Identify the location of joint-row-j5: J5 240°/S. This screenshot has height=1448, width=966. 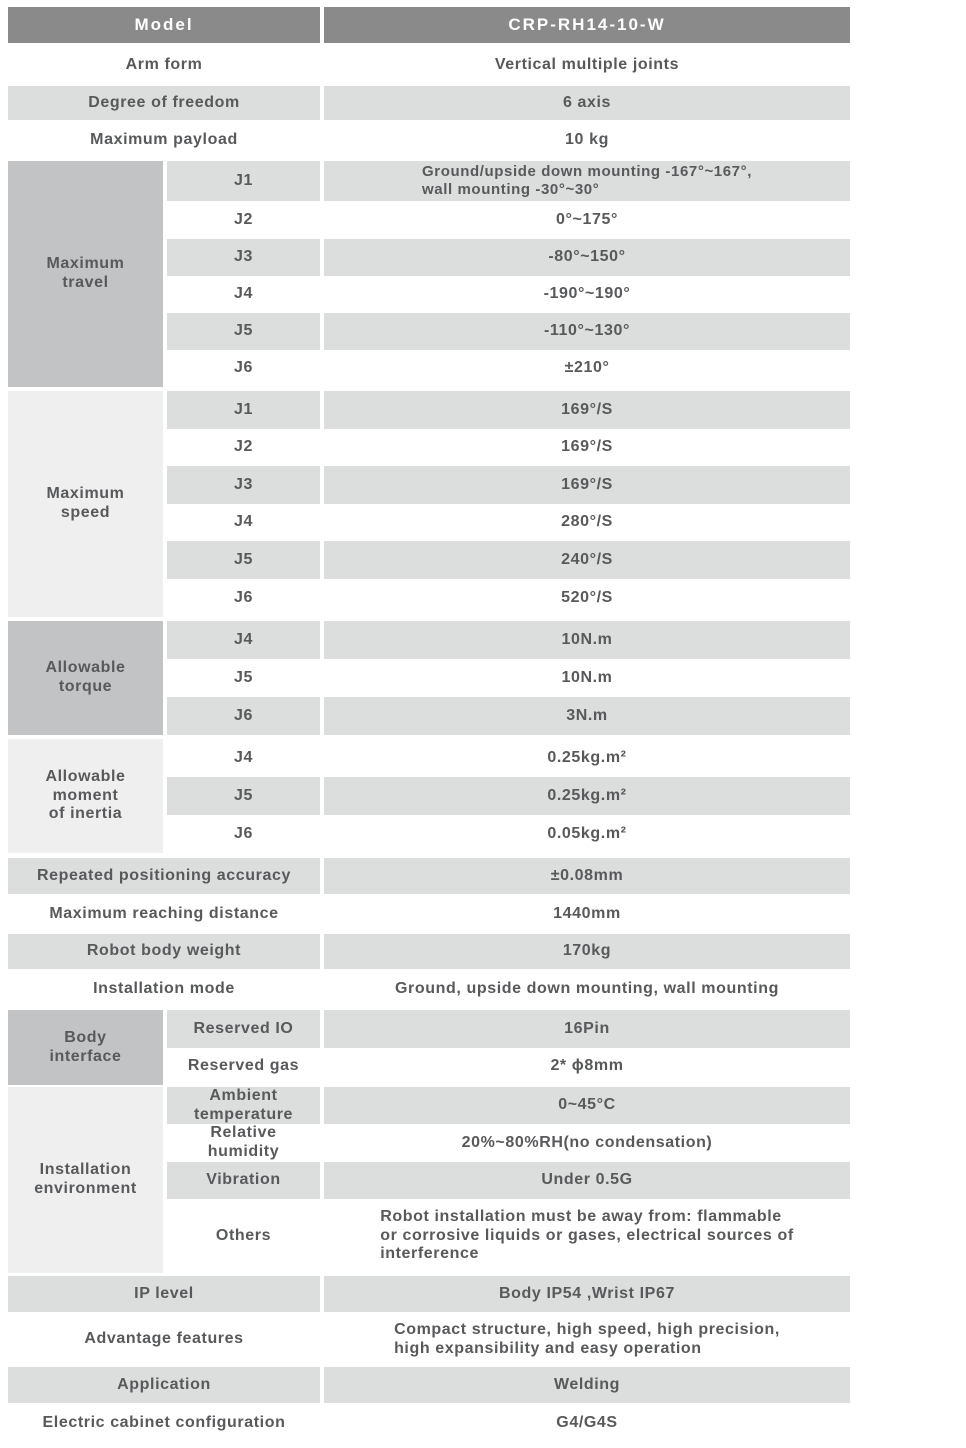
(508, 560).